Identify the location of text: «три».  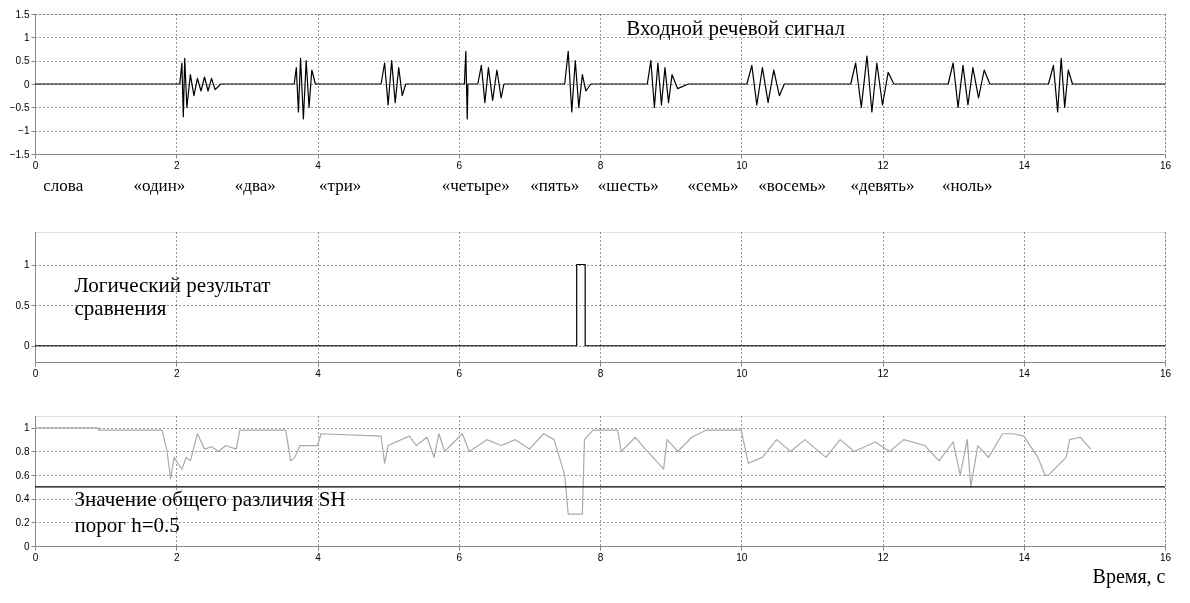
(340, 185).